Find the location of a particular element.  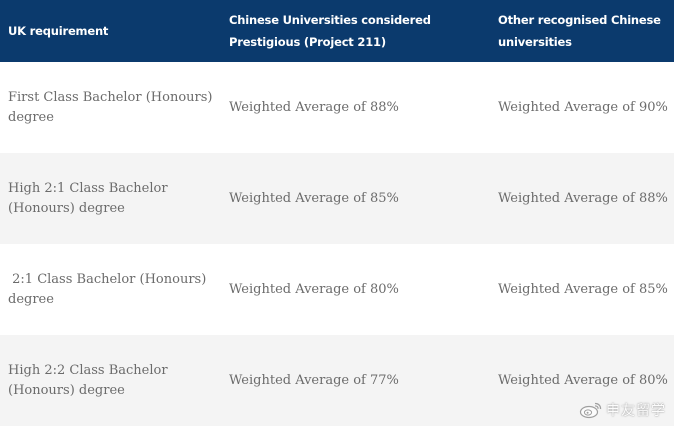

prestigious-requirement-cell: Weighted Average of 80% is located at coordinates (314, 289).